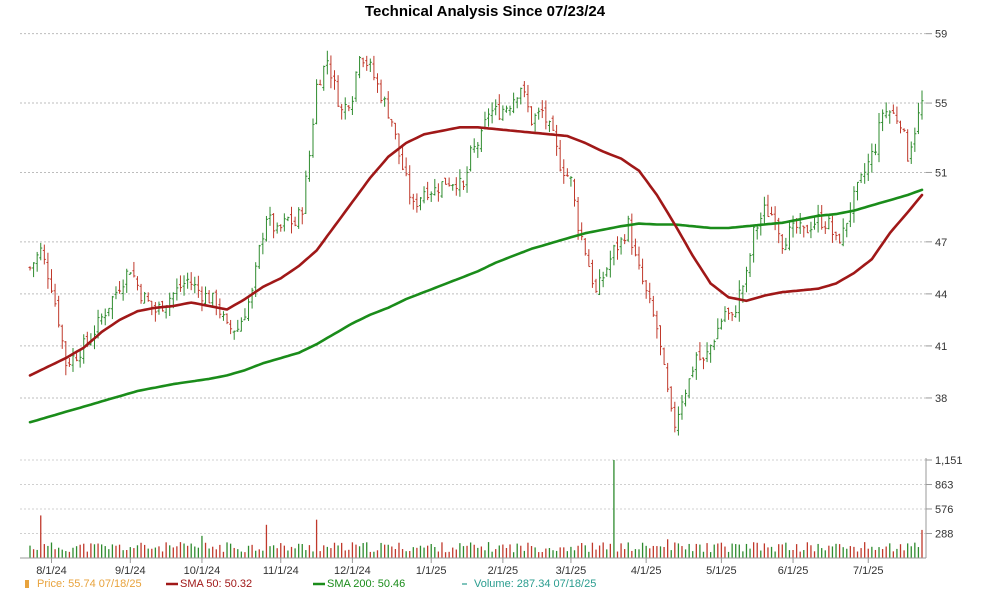 This screenshot has height=600, width=1000. What do you see at coordinates (949, 461) in the screenshot?
I see `volume-tick-label: 1,151` at bounding box center [949, 461].